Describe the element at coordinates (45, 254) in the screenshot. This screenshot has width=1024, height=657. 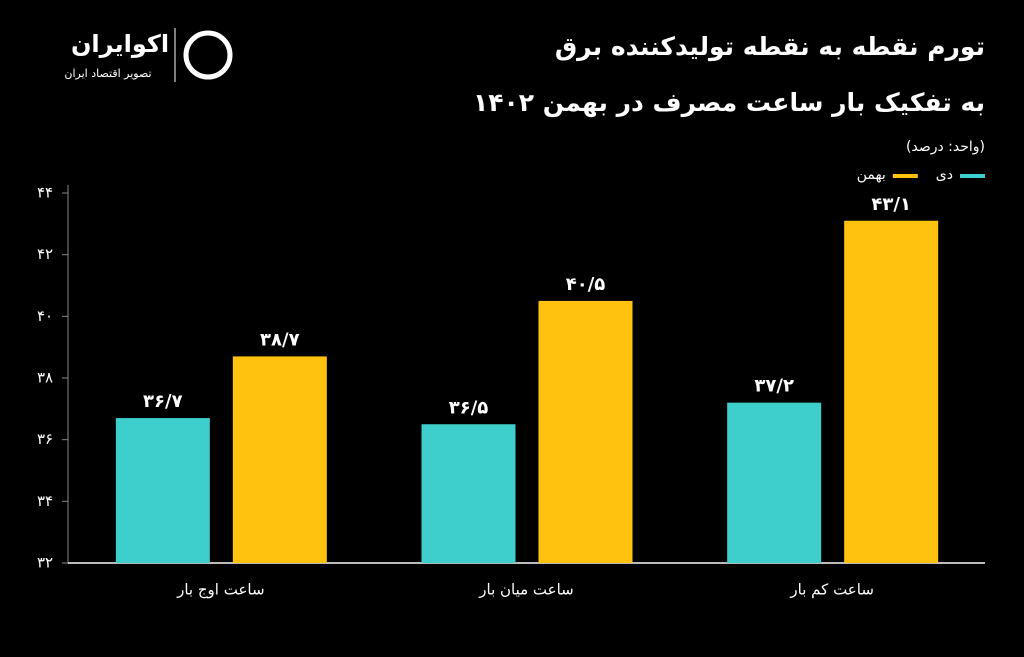
I see `y-tick-label: ۴۲` at that location.